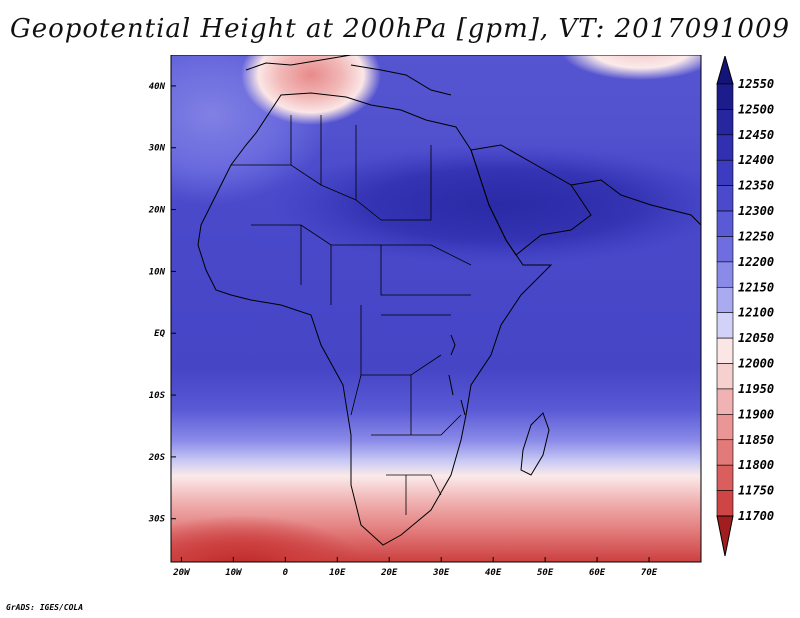 This screenshot has height=618, width=800. What do you see at coordinates (756, 465) in the screenshot?
I see `legend-level-label: 11800` at bounding box center [756, 465].